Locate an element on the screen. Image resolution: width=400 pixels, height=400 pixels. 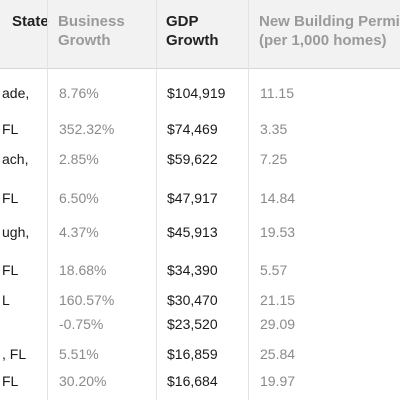
cell-gdp-growth: $45,913 is located at coordinates (192, 232).